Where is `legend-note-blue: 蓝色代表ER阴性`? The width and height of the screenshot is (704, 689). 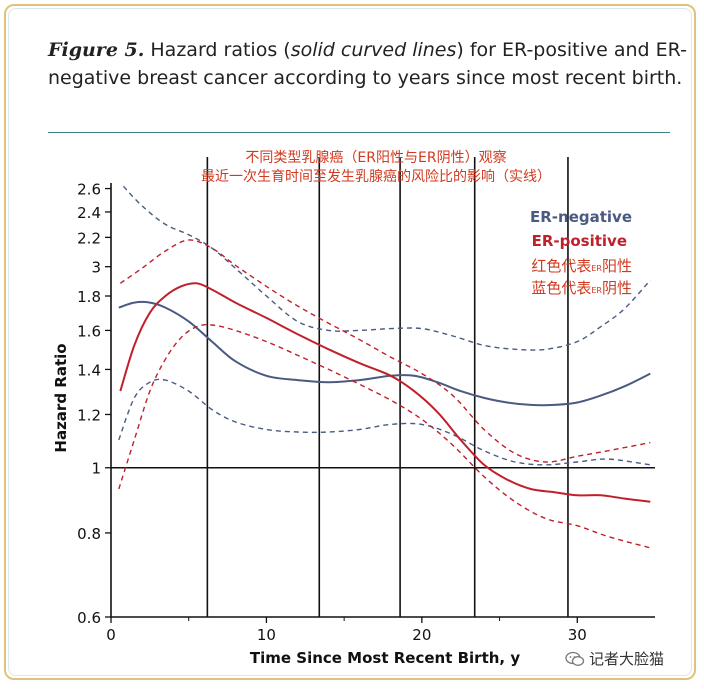 legend-note-blue: 蓝色代表ER阴性 is located at coordinates (581, 288).